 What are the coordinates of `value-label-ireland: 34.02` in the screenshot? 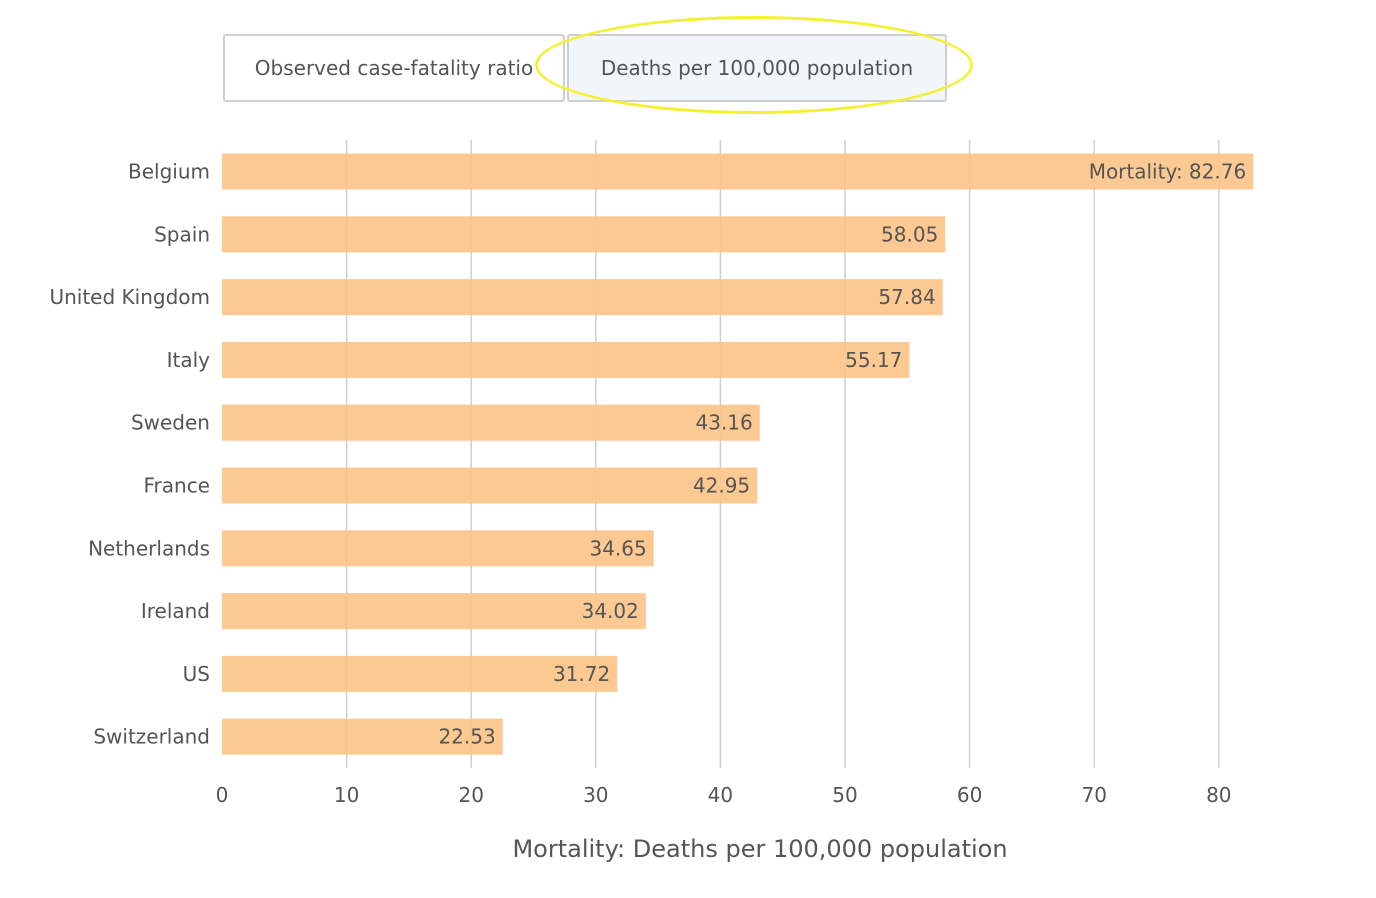 It's located at (610, 611).